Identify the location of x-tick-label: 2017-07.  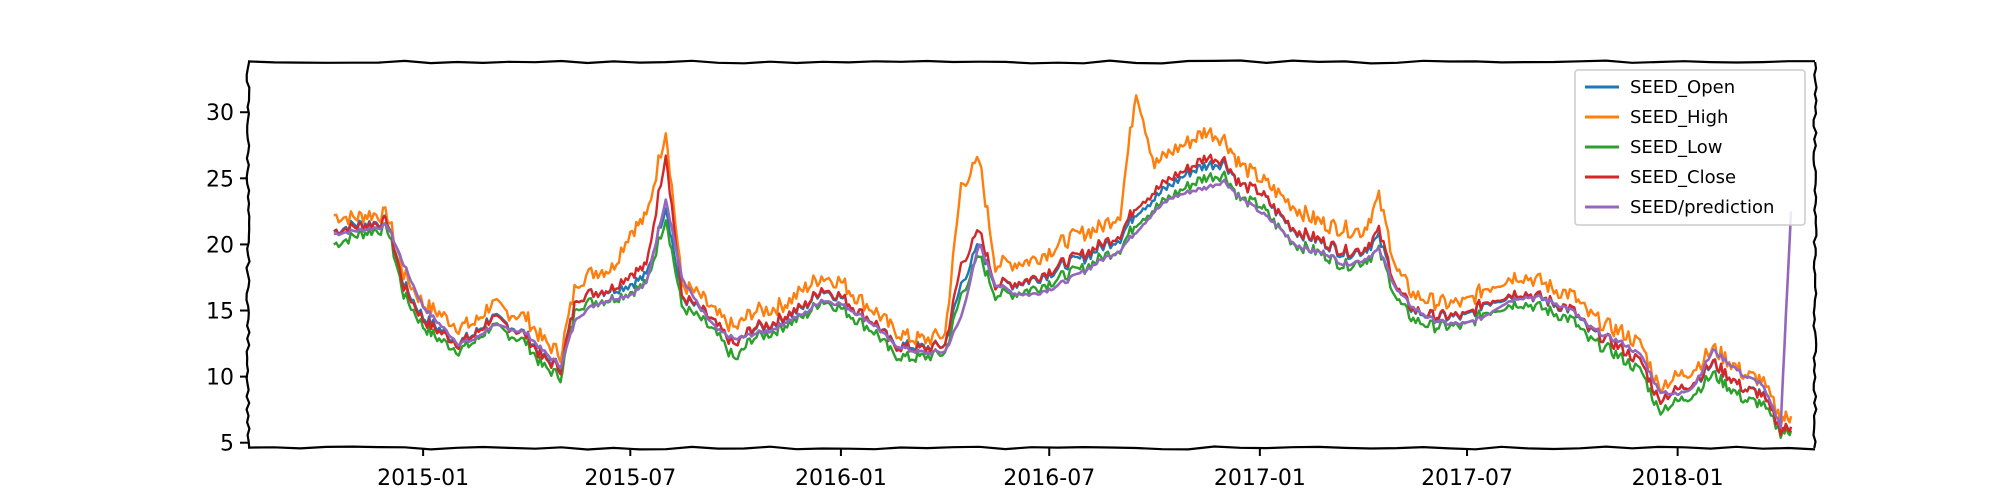
(1467, 478).